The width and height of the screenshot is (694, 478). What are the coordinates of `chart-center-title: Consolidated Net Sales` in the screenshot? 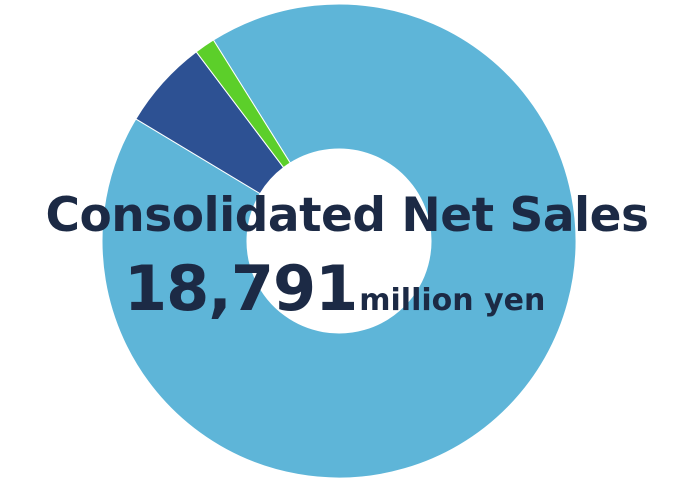 It's located at (347, 215).